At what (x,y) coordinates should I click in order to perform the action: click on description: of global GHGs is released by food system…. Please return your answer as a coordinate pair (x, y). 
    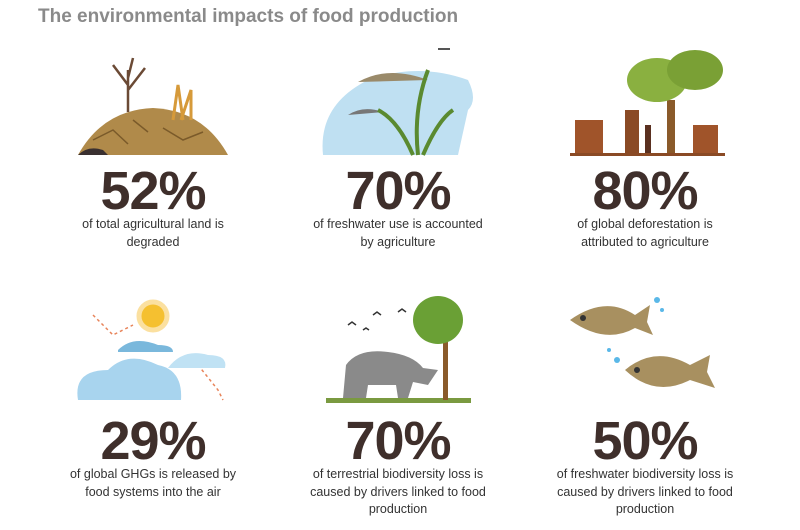
    Looking at the image, I should click on (153, 483).